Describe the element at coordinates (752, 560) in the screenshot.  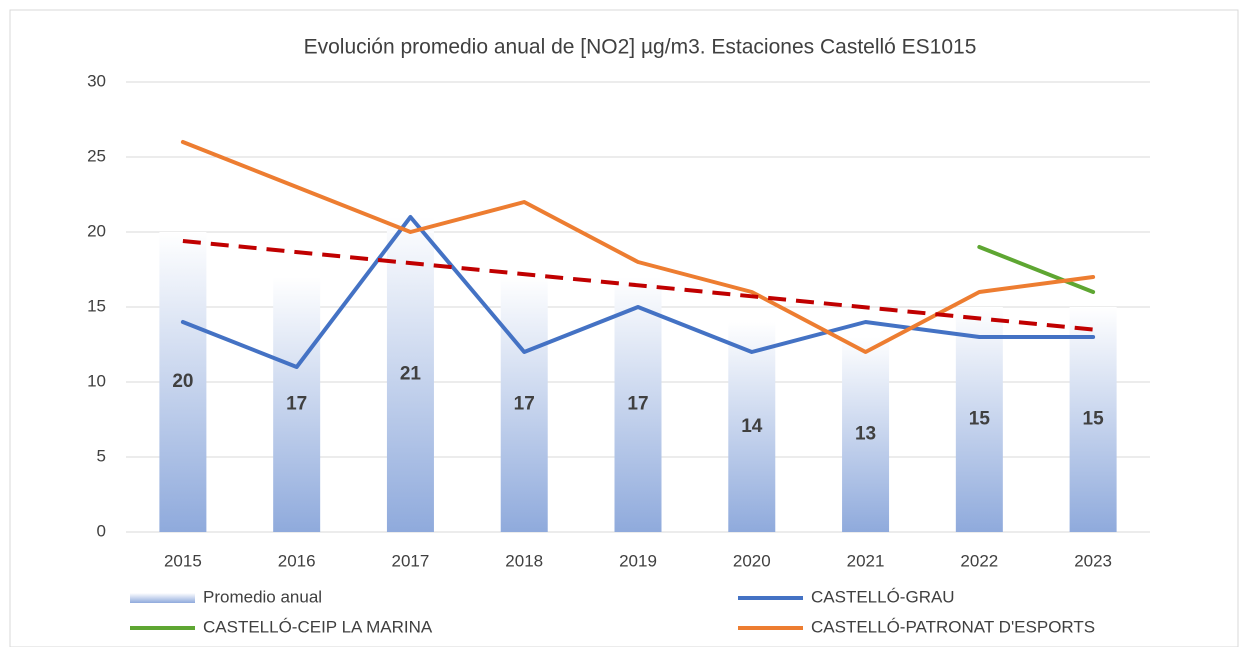
I see `x-tick-label: 2020` at that location.